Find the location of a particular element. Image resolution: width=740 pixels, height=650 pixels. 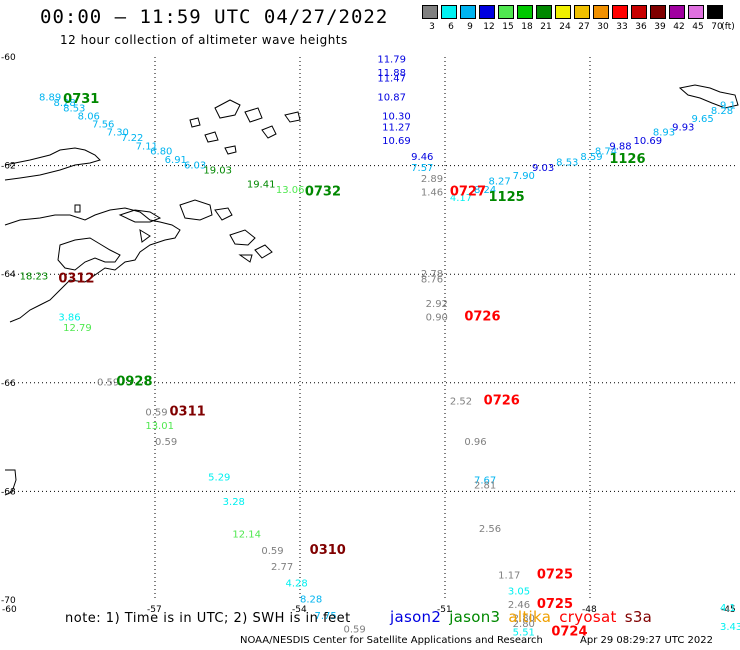

wave-height-value: 8.89 is located at coordinates (50, 97).